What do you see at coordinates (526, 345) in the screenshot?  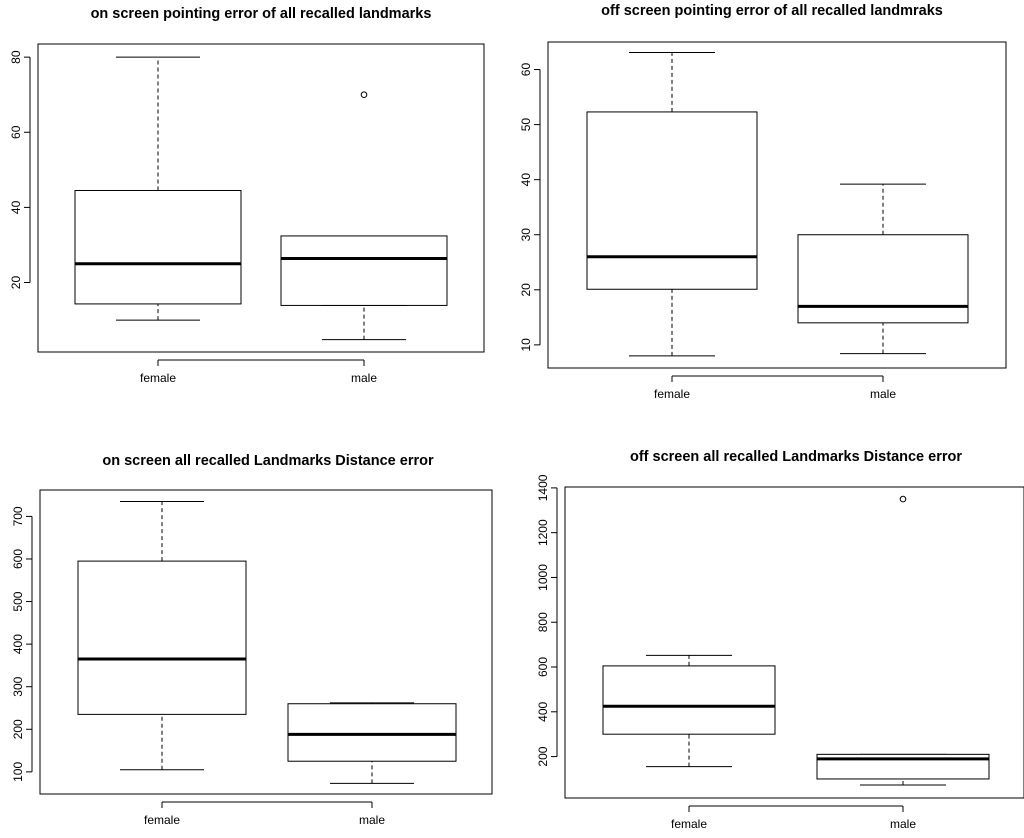 I see `y-tick-label: 10` at bounding box center [526, 345].